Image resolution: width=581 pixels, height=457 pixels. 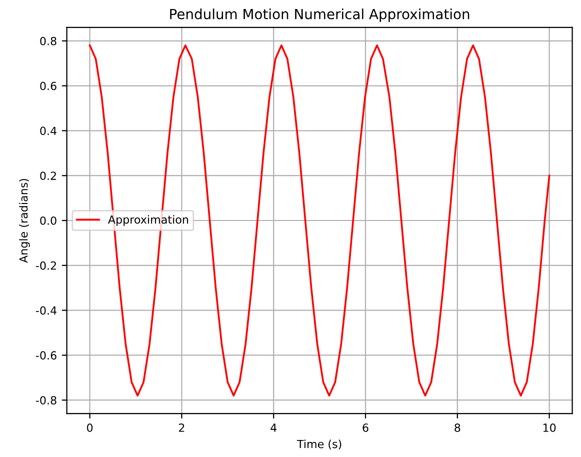 What do you see at coordinates (148, 220) in the screenshot?
I see `legend-label: Approximation` at bounding box center [148, 220].